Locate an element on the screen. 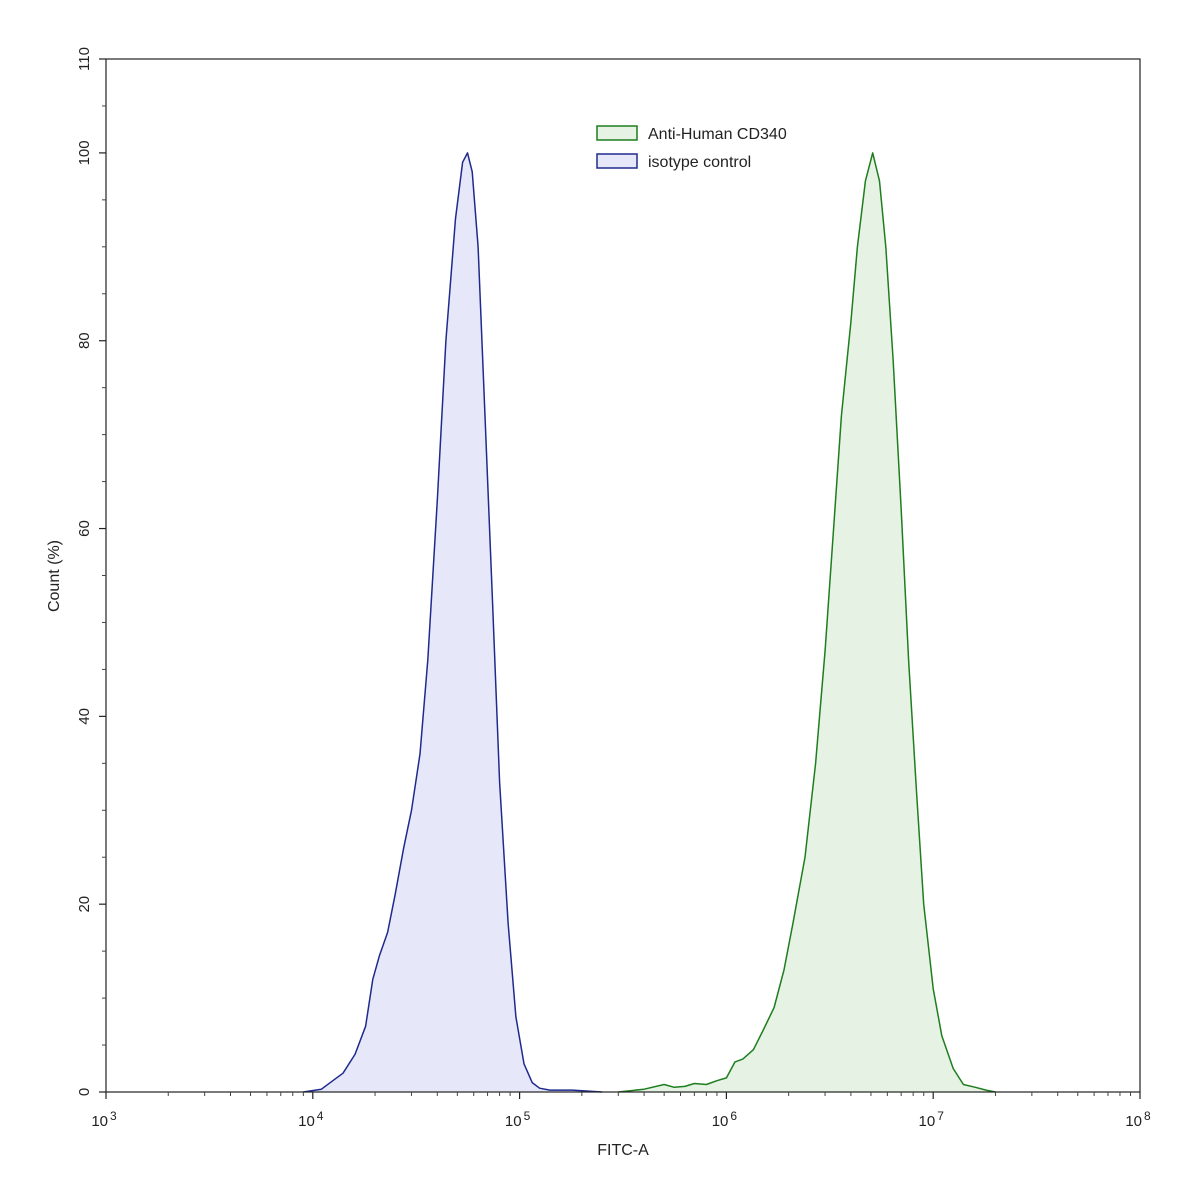  y-tick-label: 40 is located at coordinates (84, 716).